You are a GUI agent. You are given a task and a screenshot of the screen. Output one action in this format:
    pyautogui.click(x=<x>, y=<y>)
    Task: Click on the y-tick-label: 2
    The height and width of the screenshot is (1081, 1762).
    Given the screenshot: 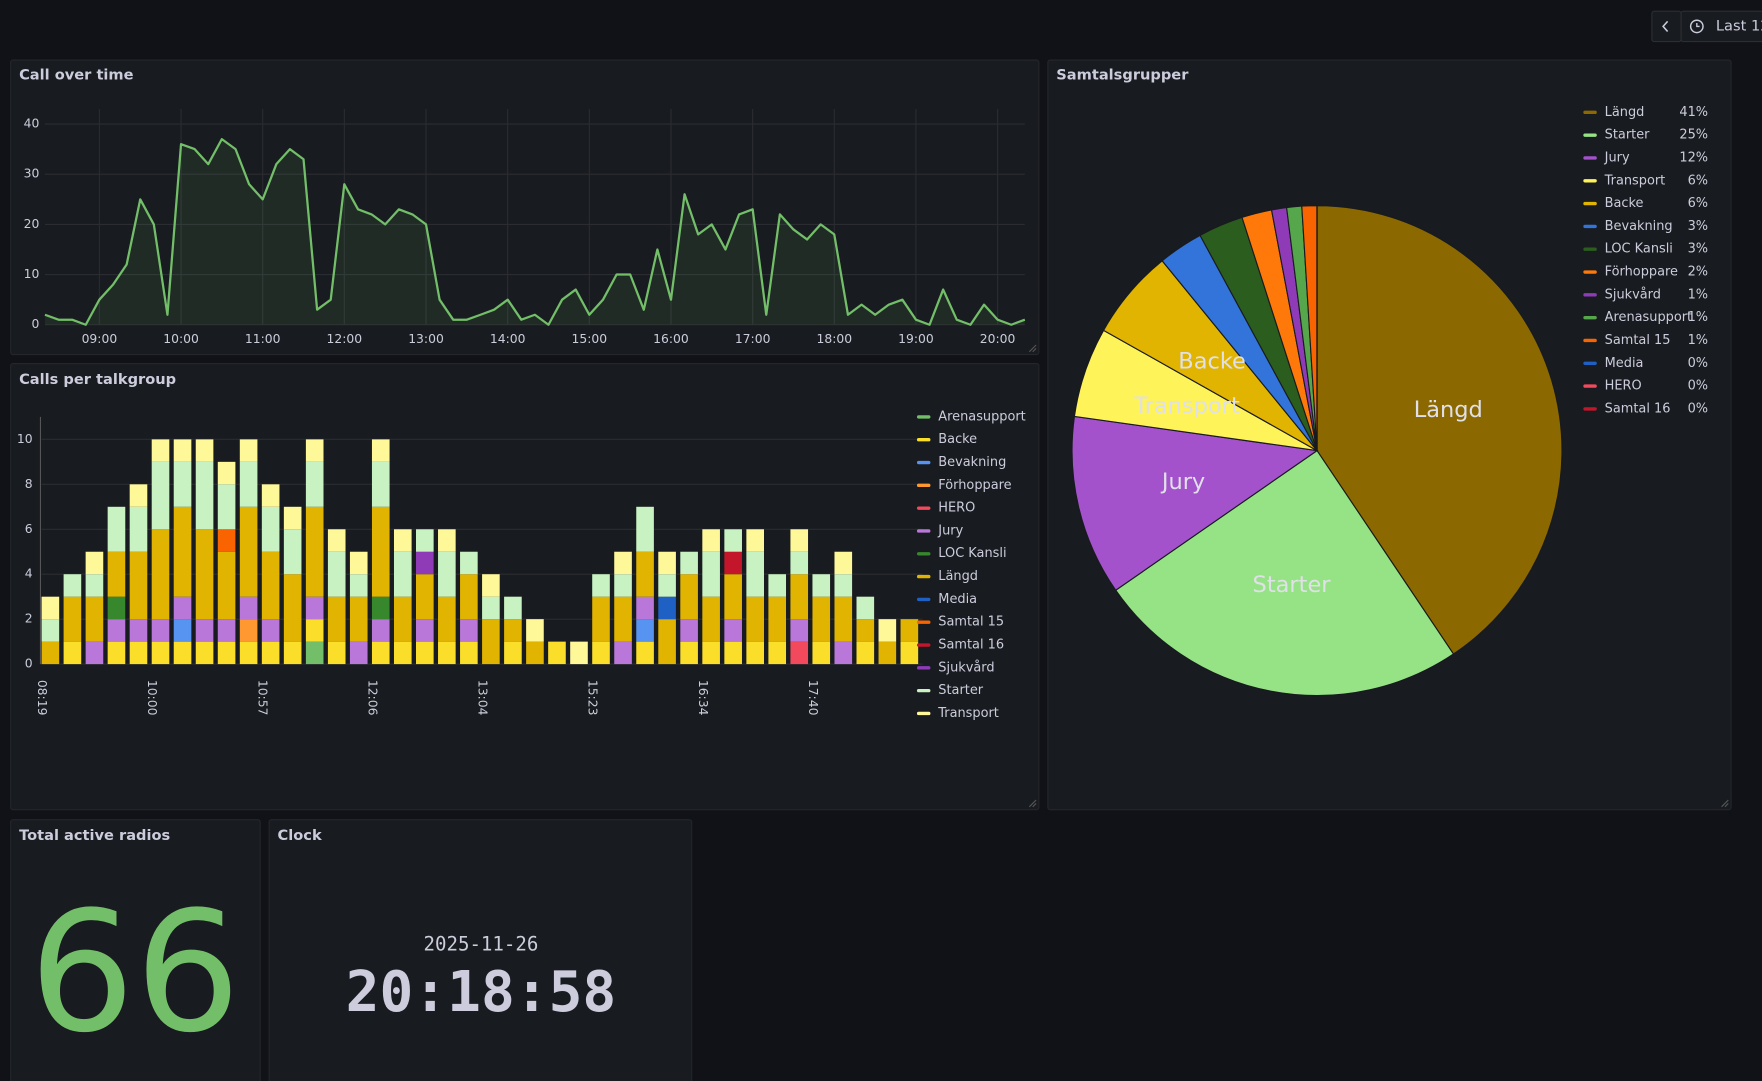 What is the action you would take?
    pyautogui.click(x=29, y=619)
    